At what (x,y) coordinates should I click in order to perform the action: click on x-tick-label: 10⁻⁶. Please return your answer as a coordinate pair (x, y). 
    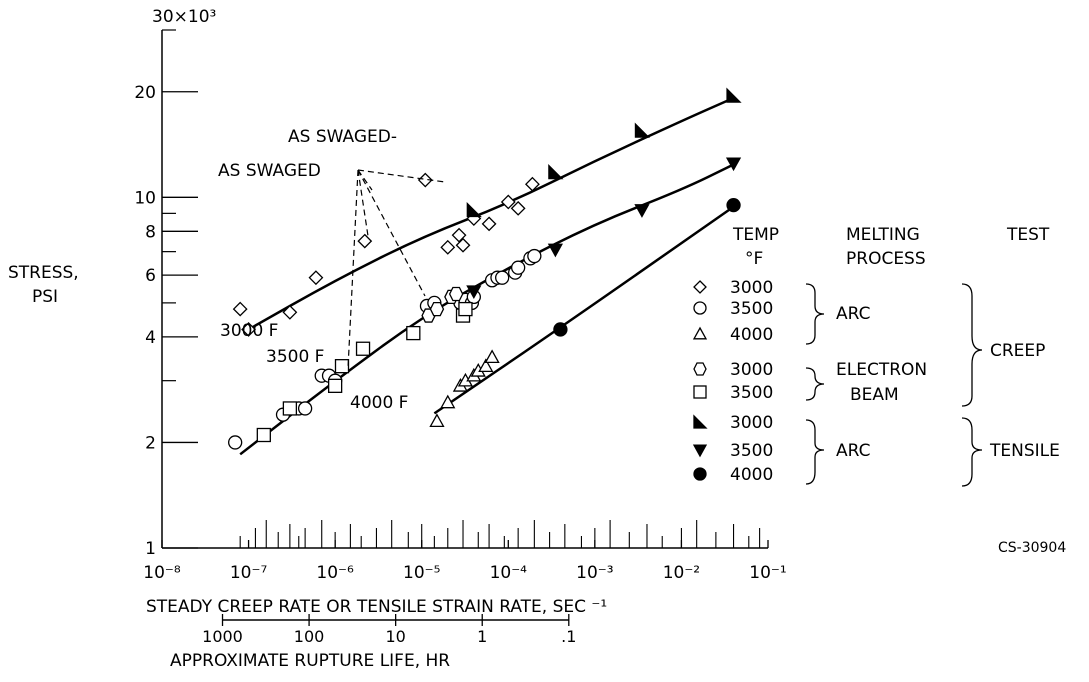
    Looking at the image, I should click on (335, 573).